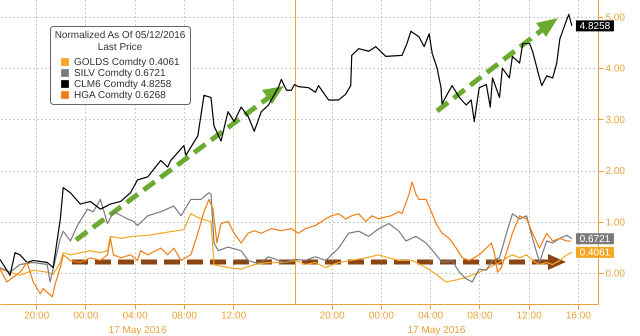 Image resolution: width=640 pixels, height=336 pixels. I want to click on legend-label: GOLDS Comdty 0.4061, so click(127, 62).